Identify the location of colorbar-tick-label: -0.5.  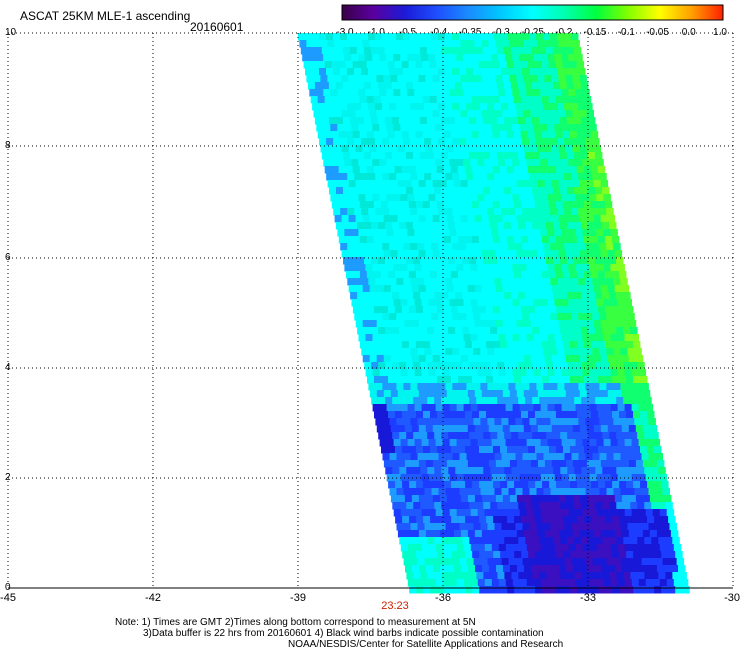
(408, 32).